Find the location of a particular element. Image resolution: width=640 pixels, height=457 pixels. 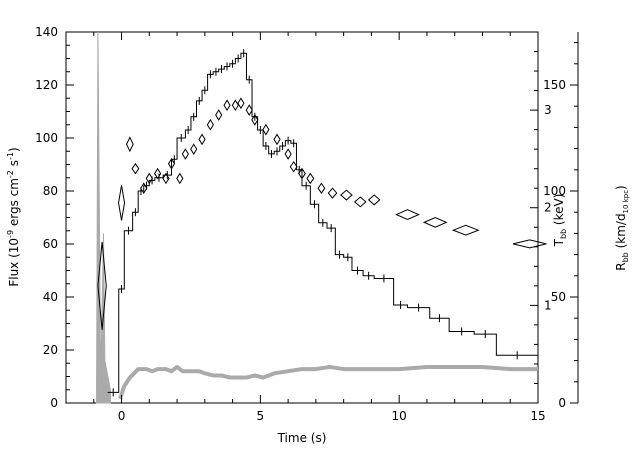

flux-tick-label: 140 is located at coordinates (46, 32).